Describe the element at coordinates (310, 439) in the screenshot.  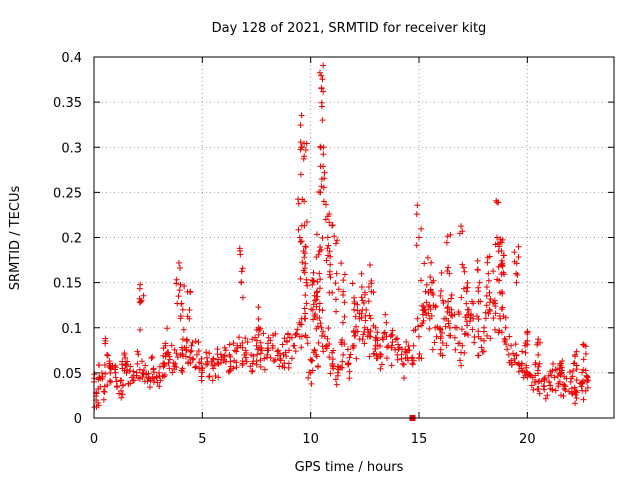
I see `x-tick-label: 10` at that location.